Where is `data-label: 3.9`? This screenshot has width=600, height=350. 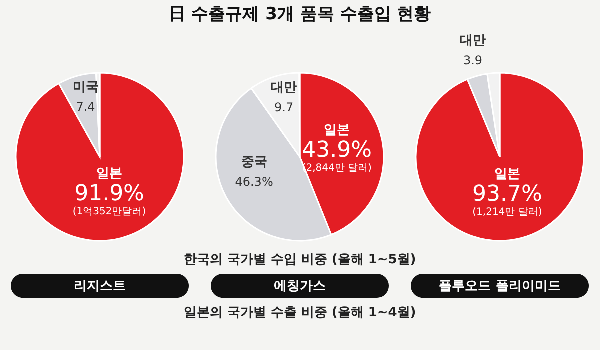
data-label: 3.9 is located at coordinates (473, 61).